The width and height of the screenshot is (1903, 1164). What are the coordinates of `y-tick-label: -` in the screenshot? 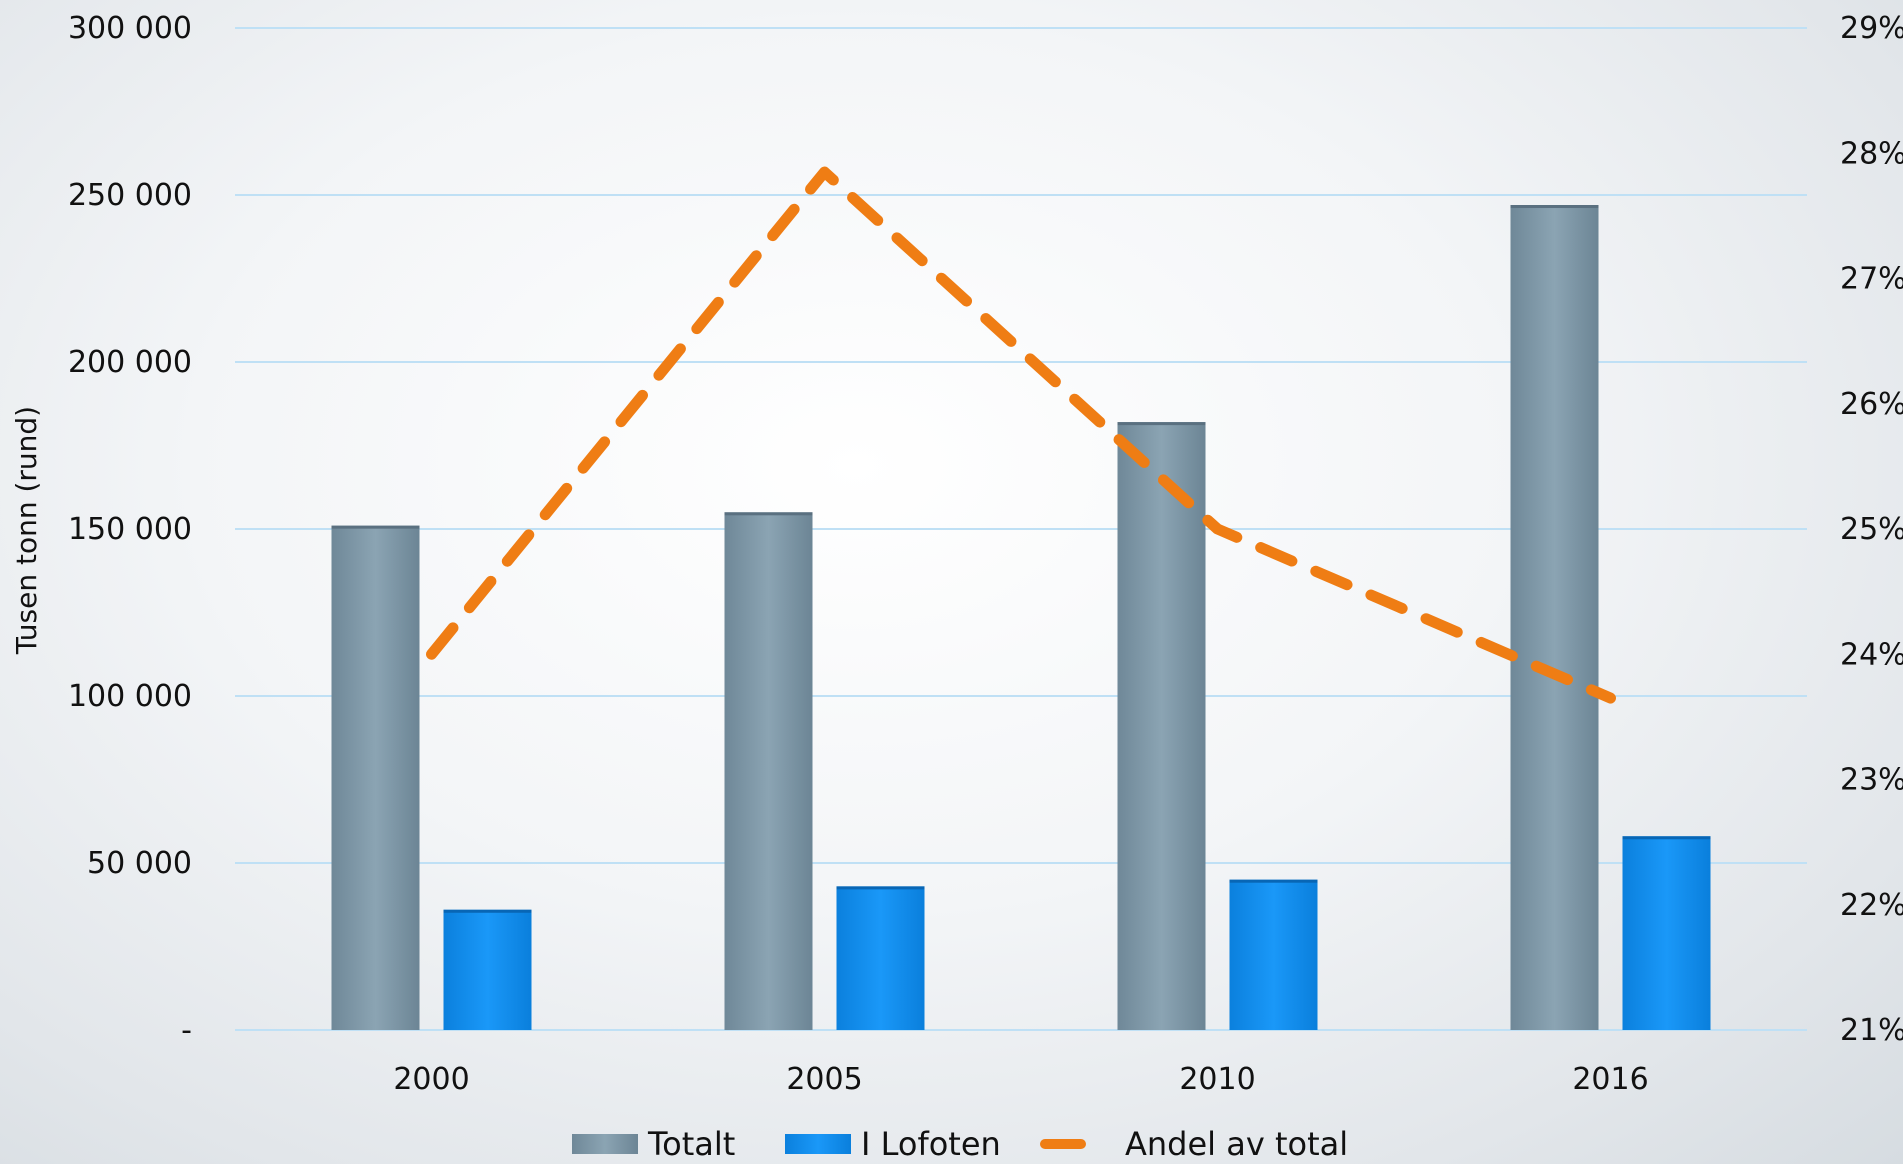 It's located at (186, 1030).